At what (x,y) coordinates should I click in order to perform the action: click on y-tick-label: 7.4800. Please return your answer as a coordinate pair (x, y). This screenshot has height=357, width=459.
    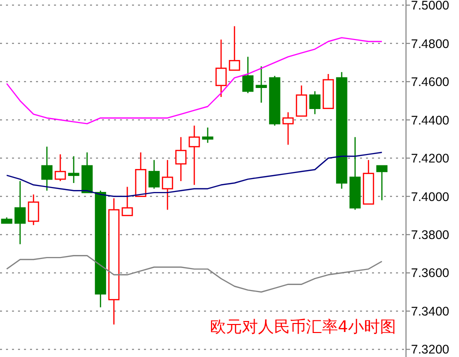
    Looking at the image, I should click on (430, 43).